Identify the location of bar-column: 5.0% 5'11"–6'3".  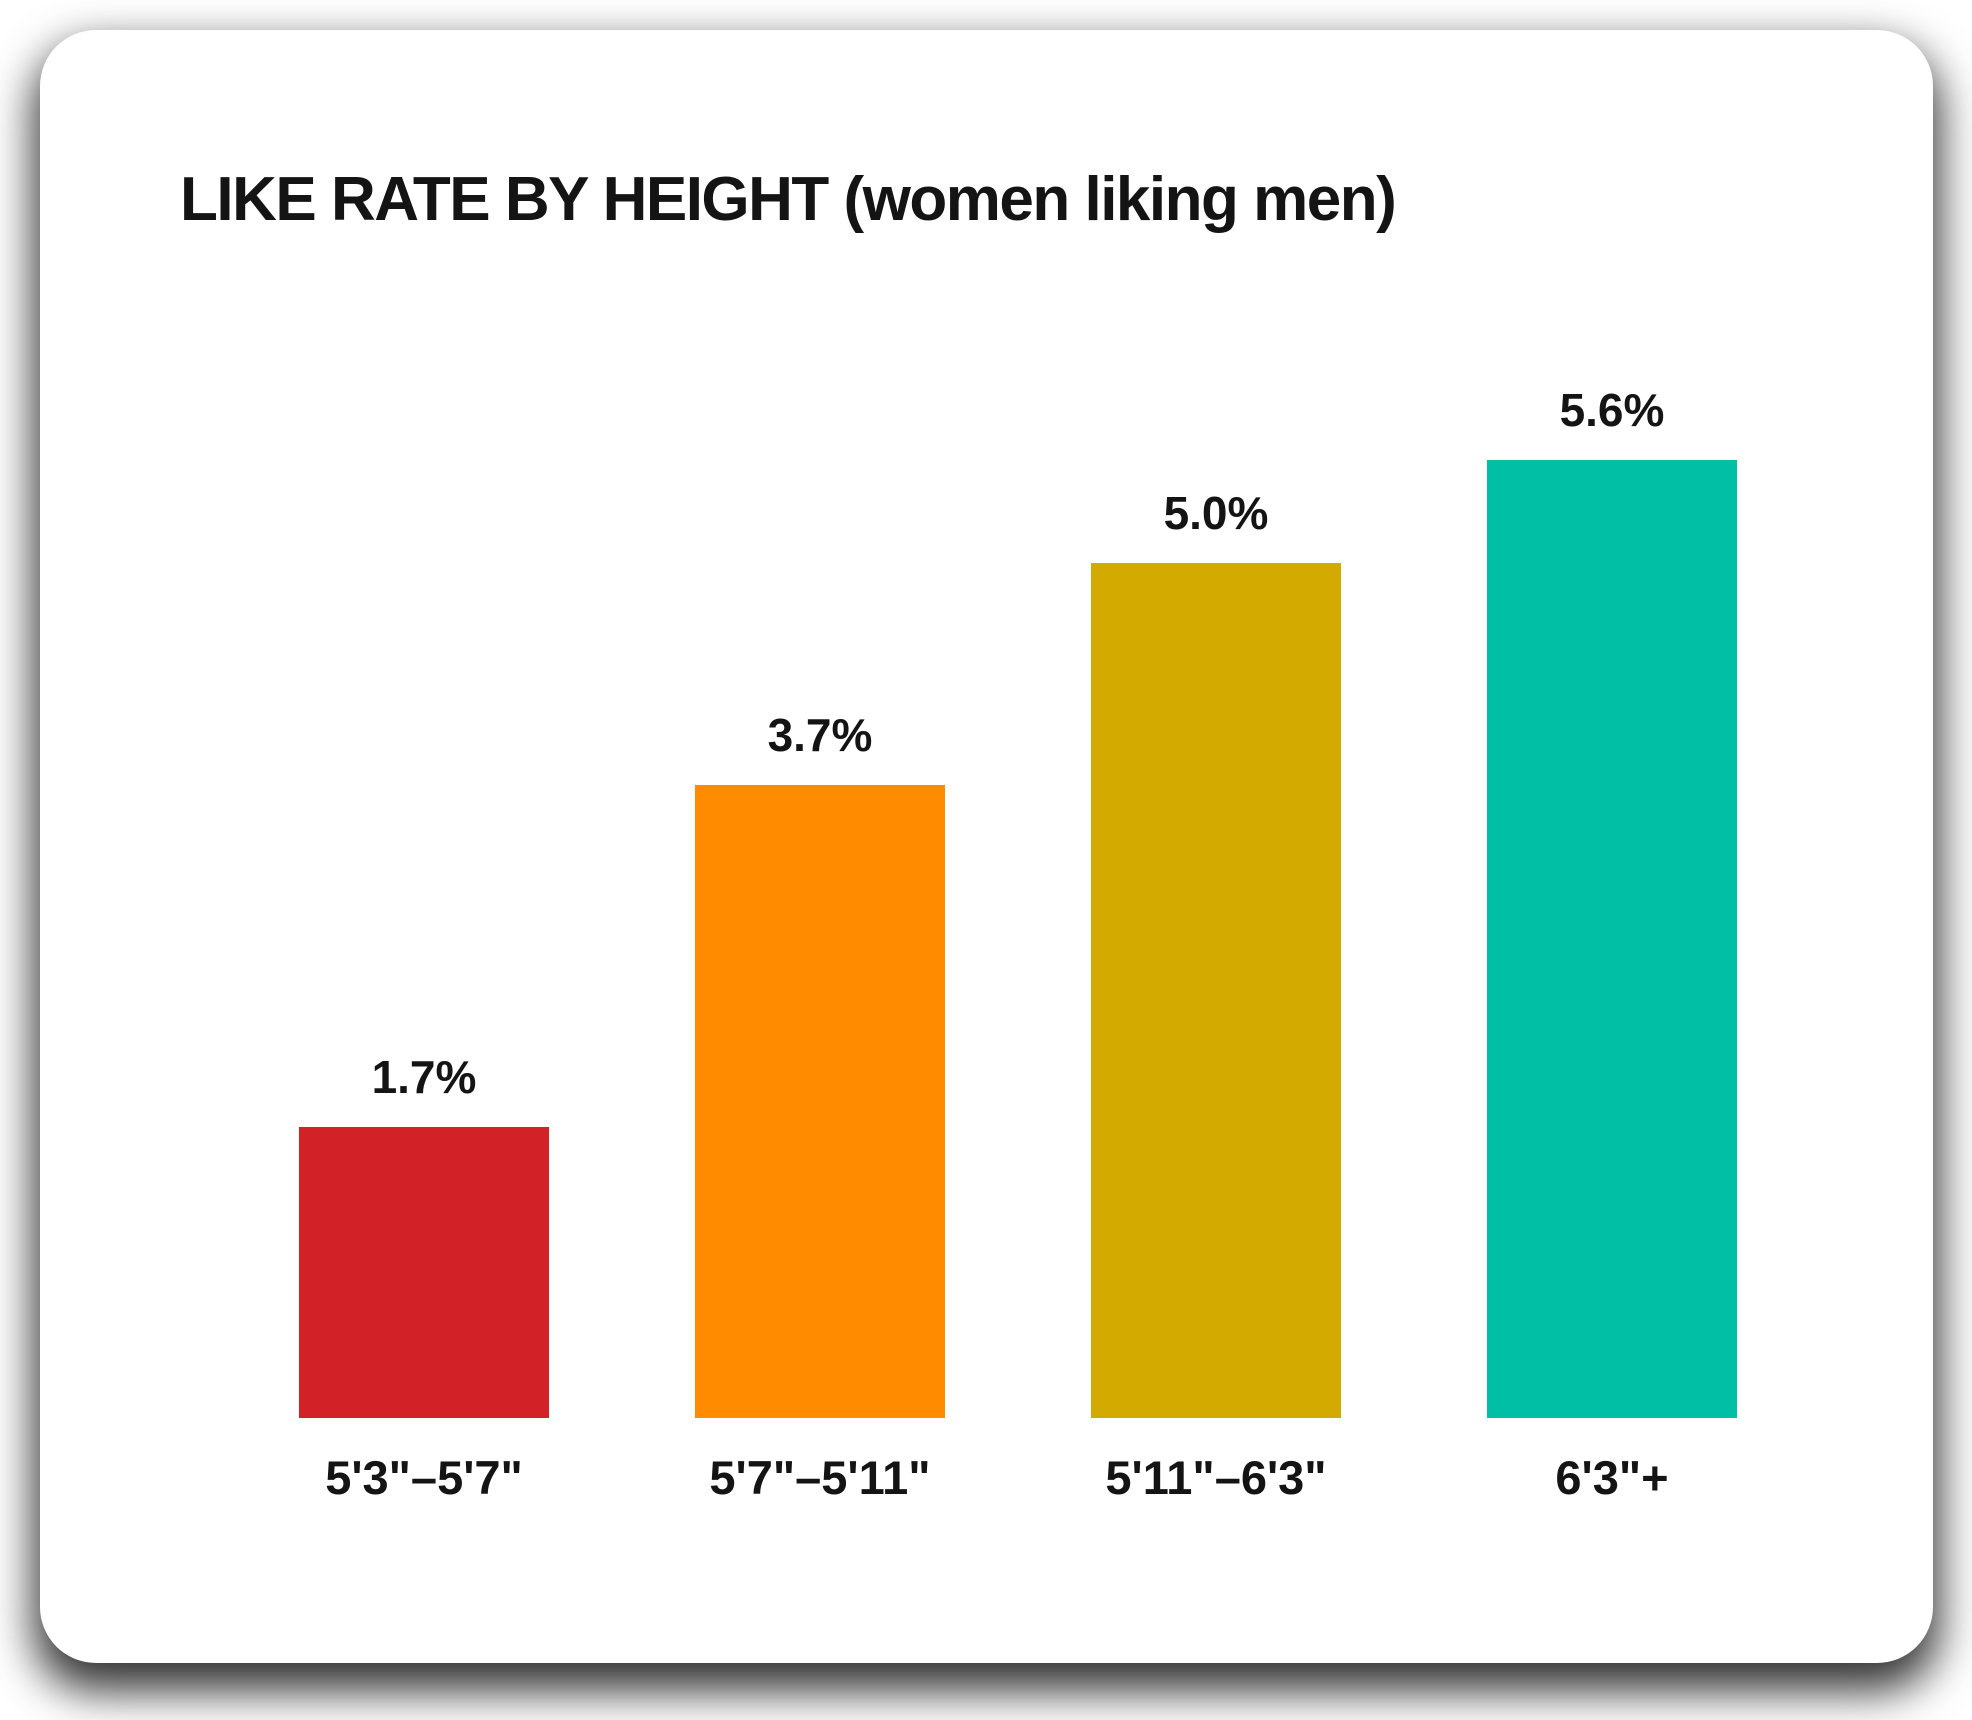
(1216, 994).